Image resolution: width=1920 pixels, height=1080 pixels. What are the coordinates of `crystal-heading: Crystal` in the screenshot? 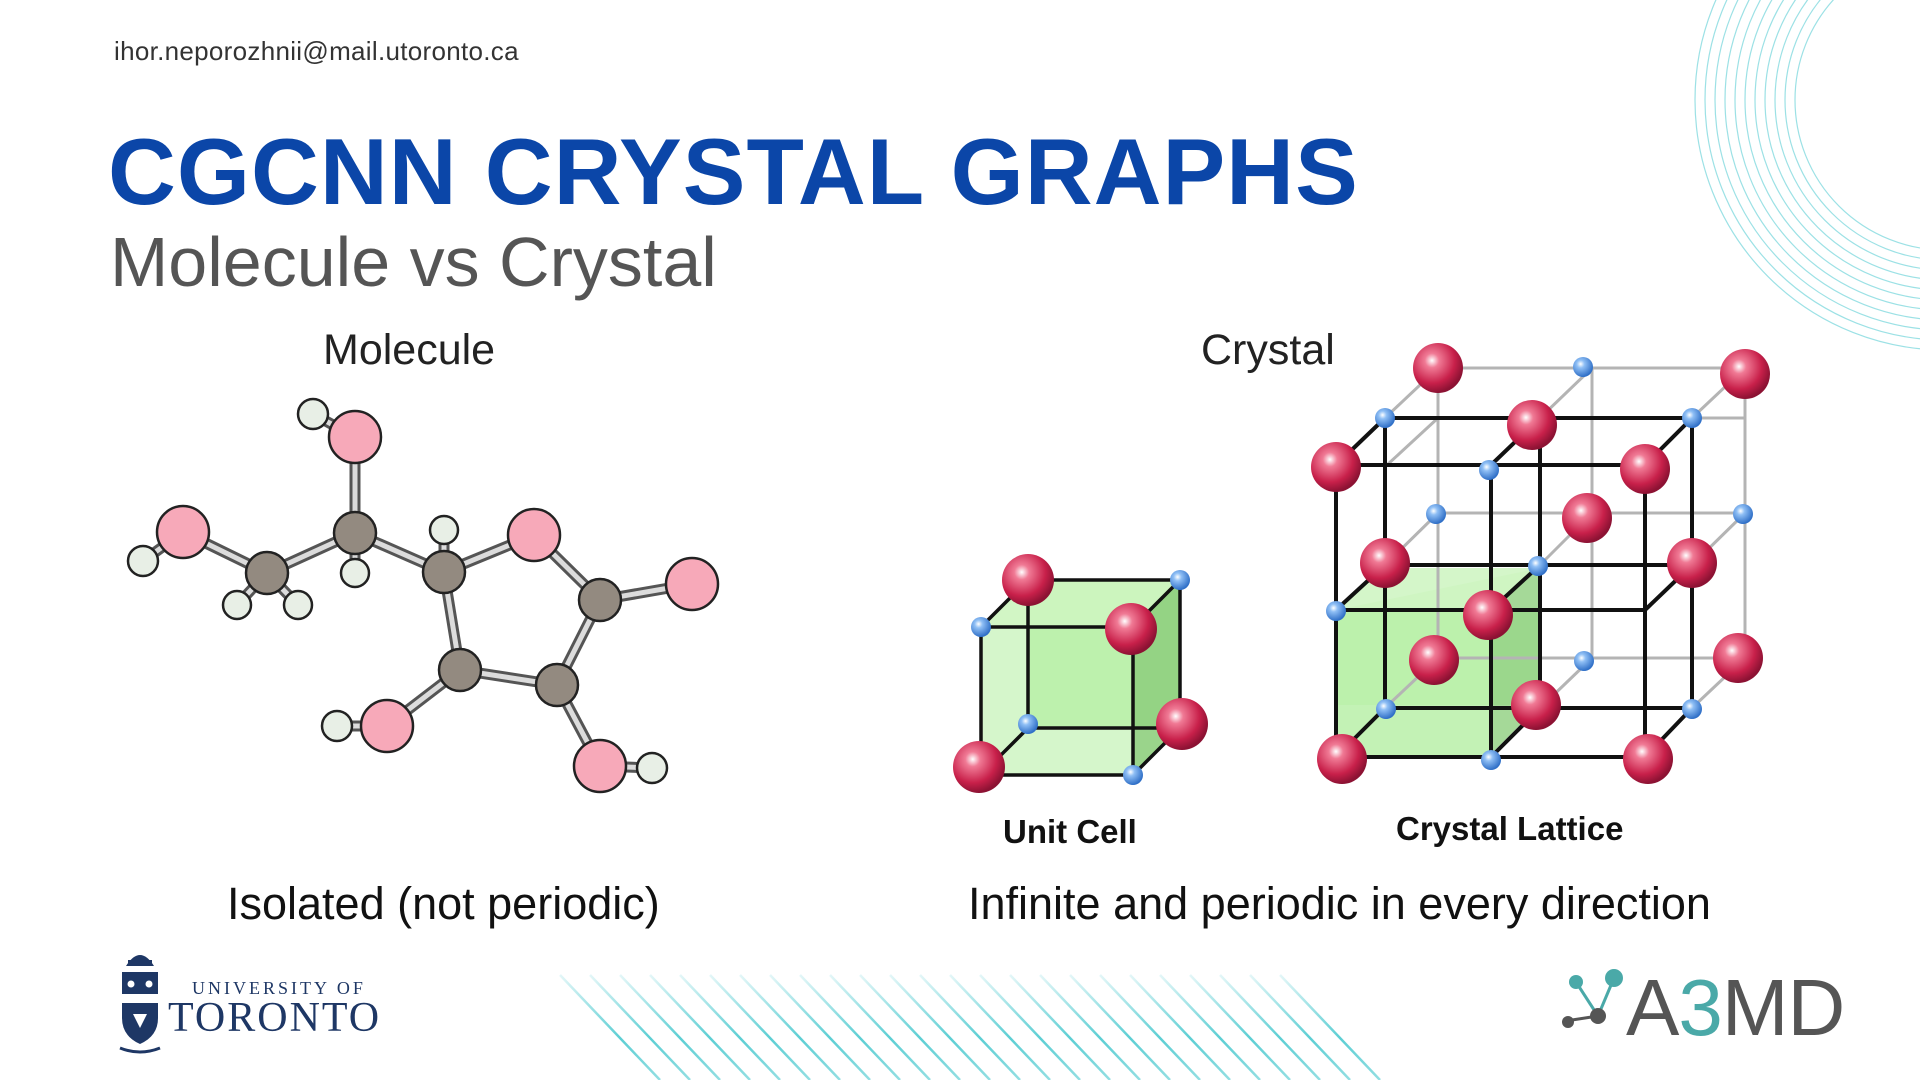 It's located at (1268, 350).